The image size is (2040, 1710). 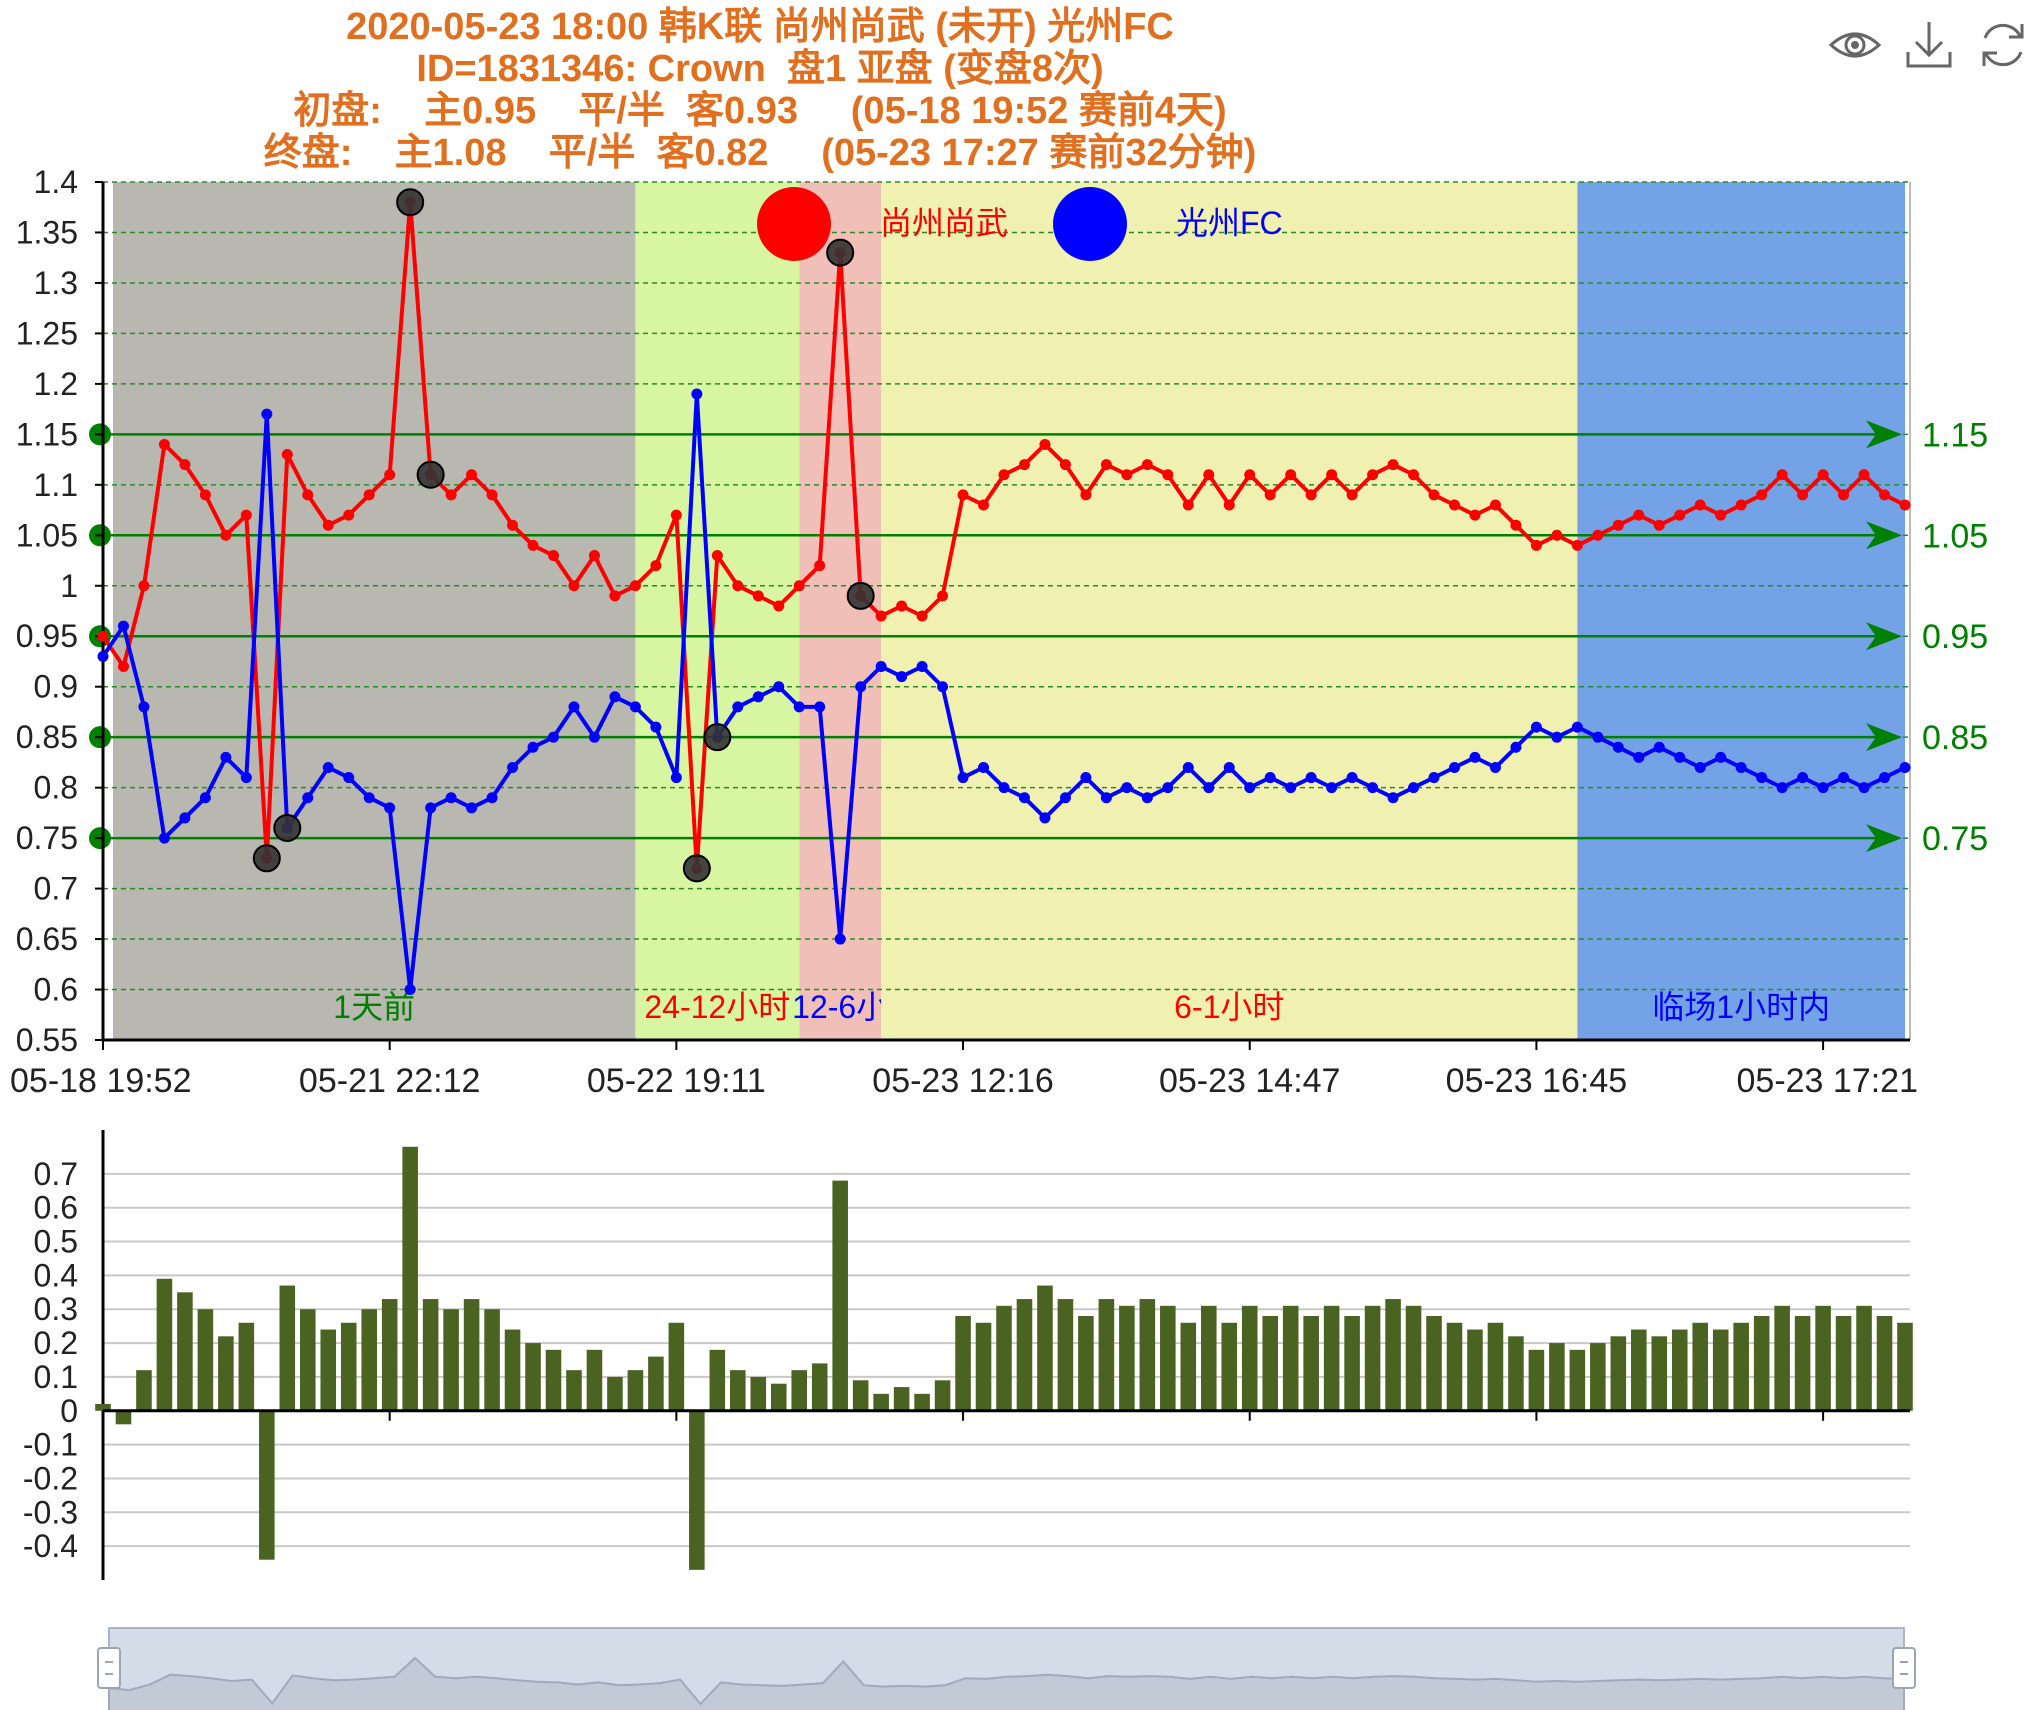 What do you see at coordinates (1904, 1668) in the screenshot?
I see `zoom-handle-right` at bounding box center [1904, 1668].